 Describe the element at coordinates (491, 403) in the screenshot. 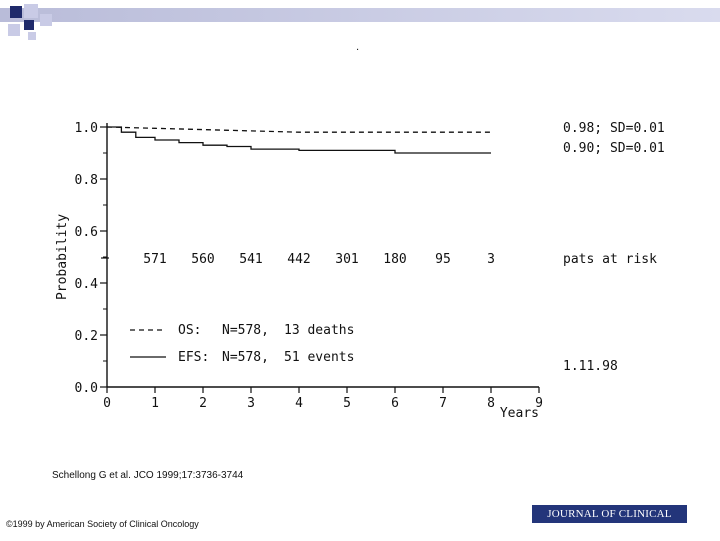

I see `x-tick-label: 8` at that location.